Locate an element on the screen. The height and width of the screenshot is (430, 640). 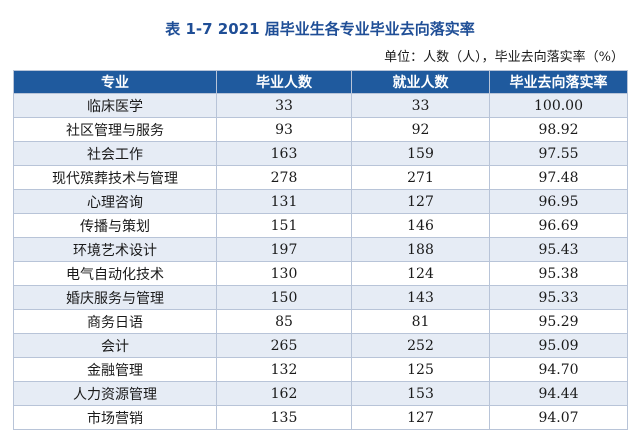
cell-graduates: 131 is located at coordinates (284, 201).